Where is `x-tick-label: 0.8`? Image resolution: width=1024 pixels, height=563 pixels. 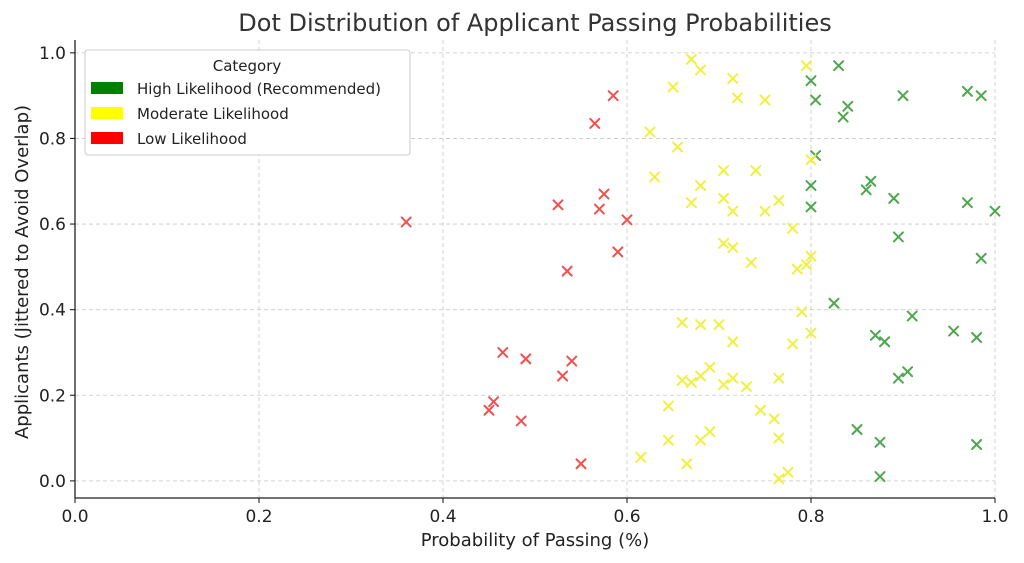
x-tick-label: 0.8 is located at coordinates (810, 517).